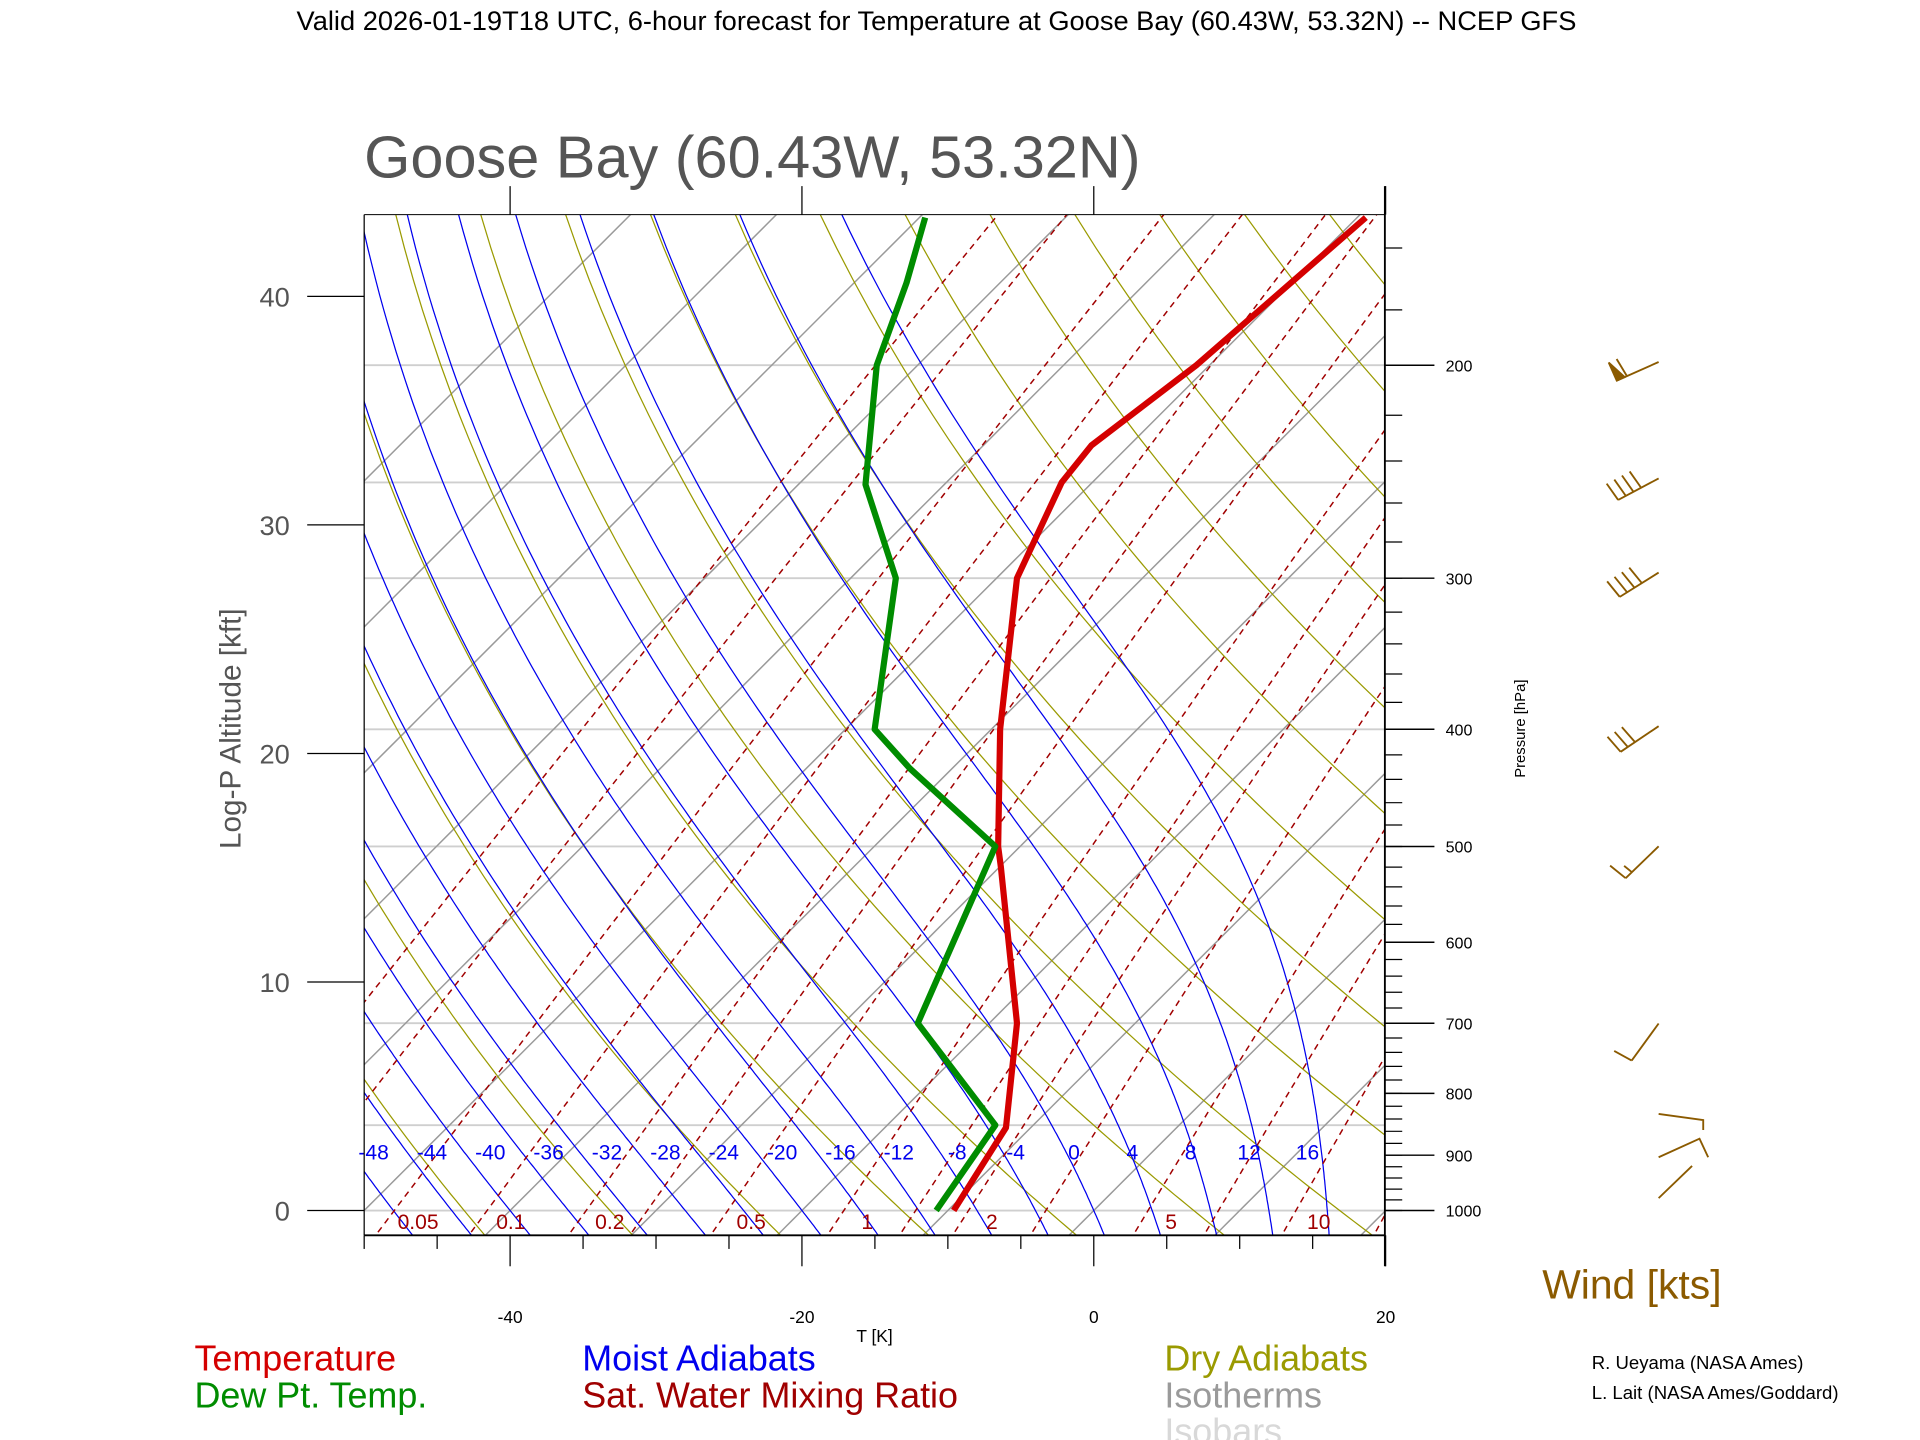 The image size is (1920, 1440). Describe the element at coordinates (1628, 869) in the screenshot. I see `wind-barb-half` at that location.